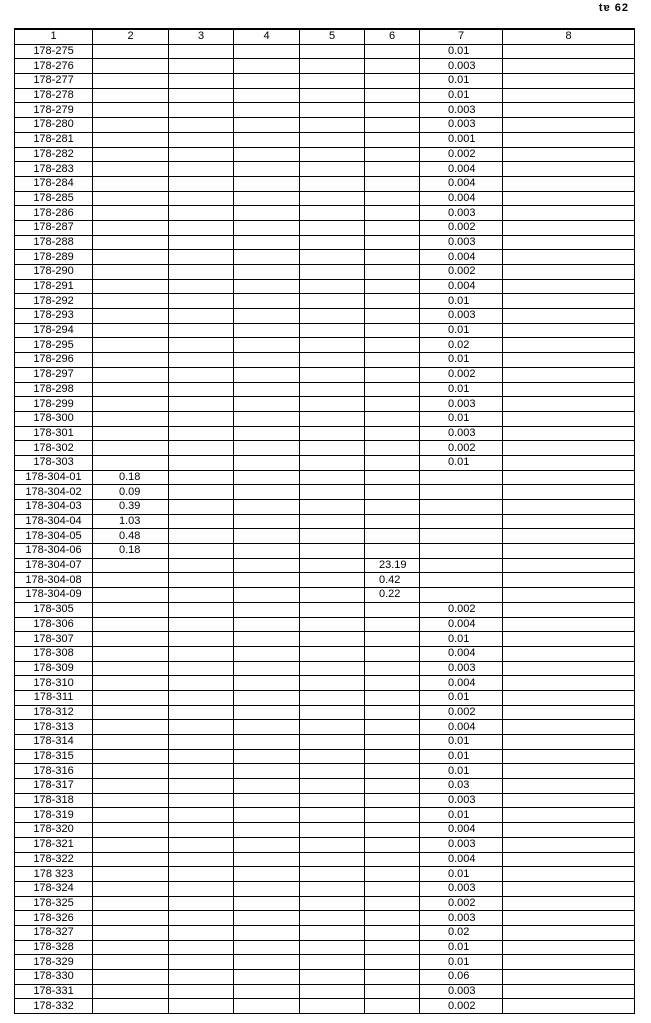 This screenshot has width=651, height=1023. I want to click on cell-col-7: 0.004, so click(461, 830).